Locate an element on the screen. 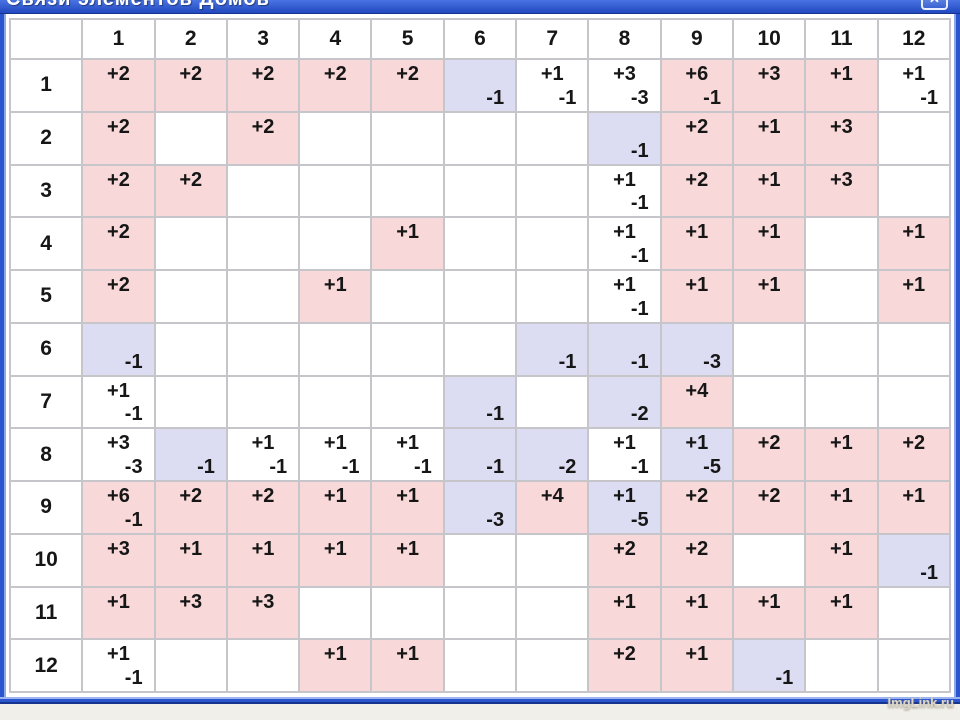  row-label: 1 is located at coordinates (46, 85).